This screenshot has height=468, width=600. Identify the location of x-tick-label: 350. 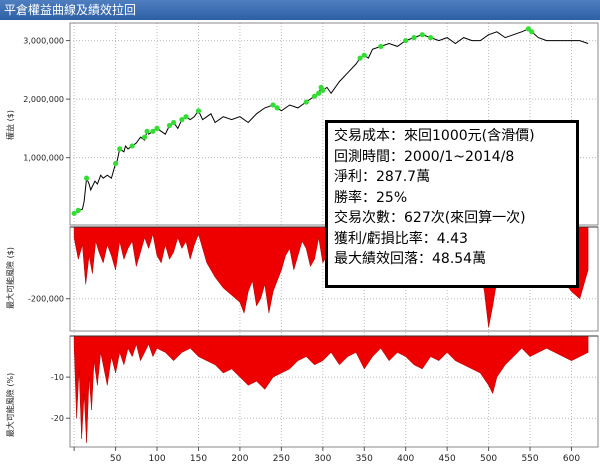
(364, 459).